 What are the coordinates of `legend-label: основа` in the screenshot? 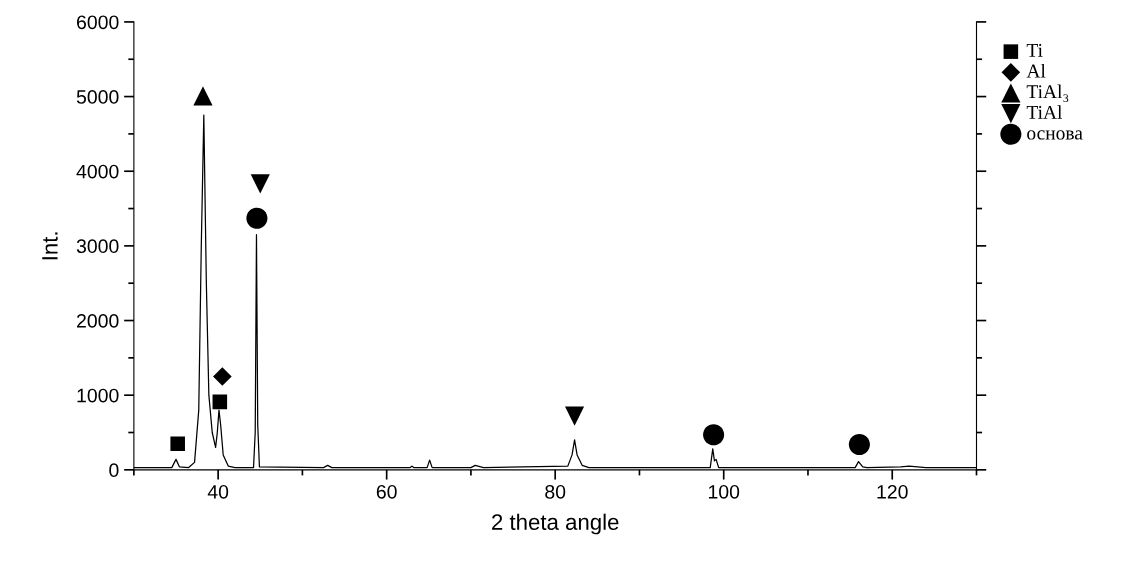 It's located at (1055, 135).